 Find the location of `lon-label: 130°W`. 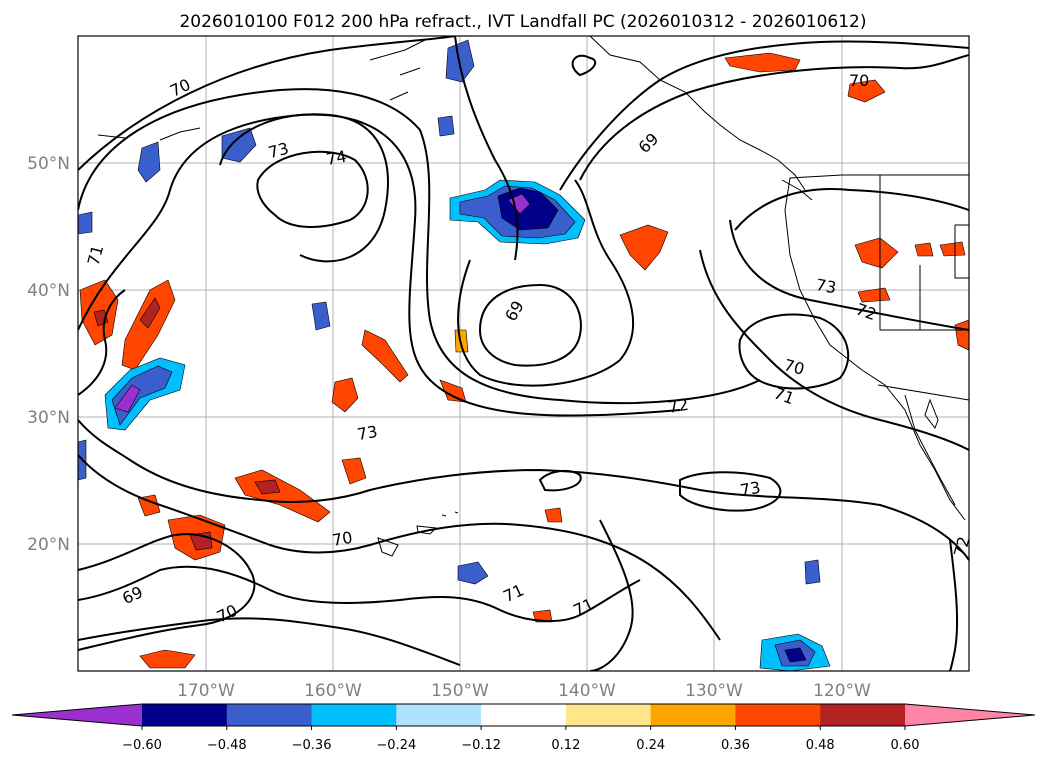

lon-label: 130°W is located at coordinates (714, 691).